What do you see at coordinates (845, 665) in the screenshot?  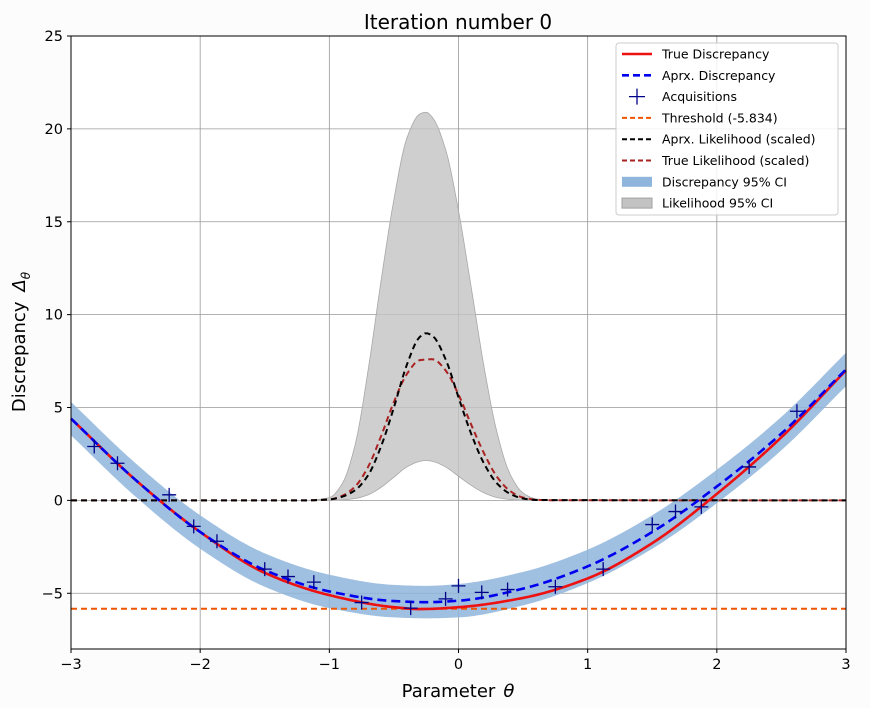 I see `x-tick-label: 3` at bounding box center [845, 665].